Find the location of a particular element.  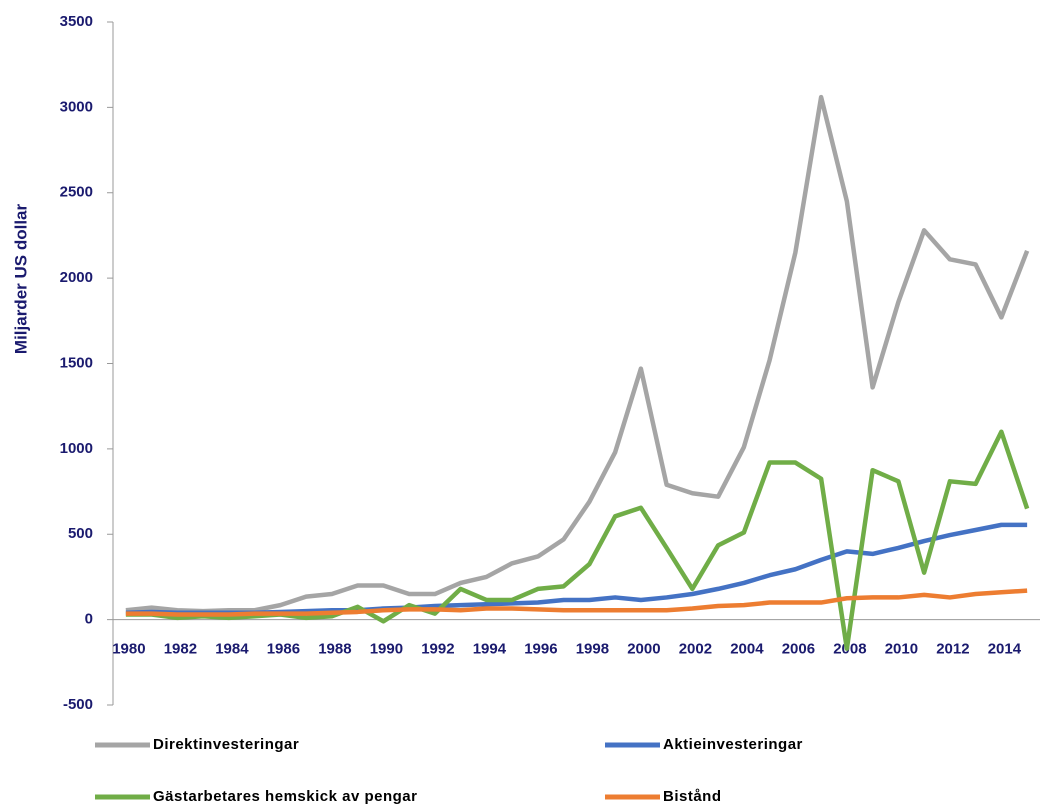

x-tick-label: 1988 is located at coordinates (334, 649).